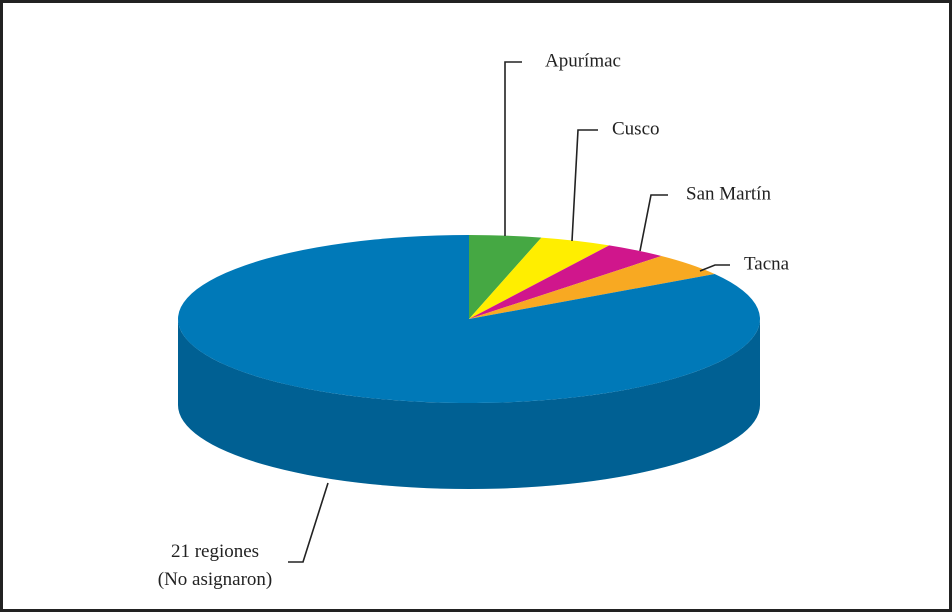 The height and width of the screenshot is (612, 952). What do you see at coordinates (583, 60) in the screenshot?
I see `slice-label: Apurímac` at bounding box center [583, 60].